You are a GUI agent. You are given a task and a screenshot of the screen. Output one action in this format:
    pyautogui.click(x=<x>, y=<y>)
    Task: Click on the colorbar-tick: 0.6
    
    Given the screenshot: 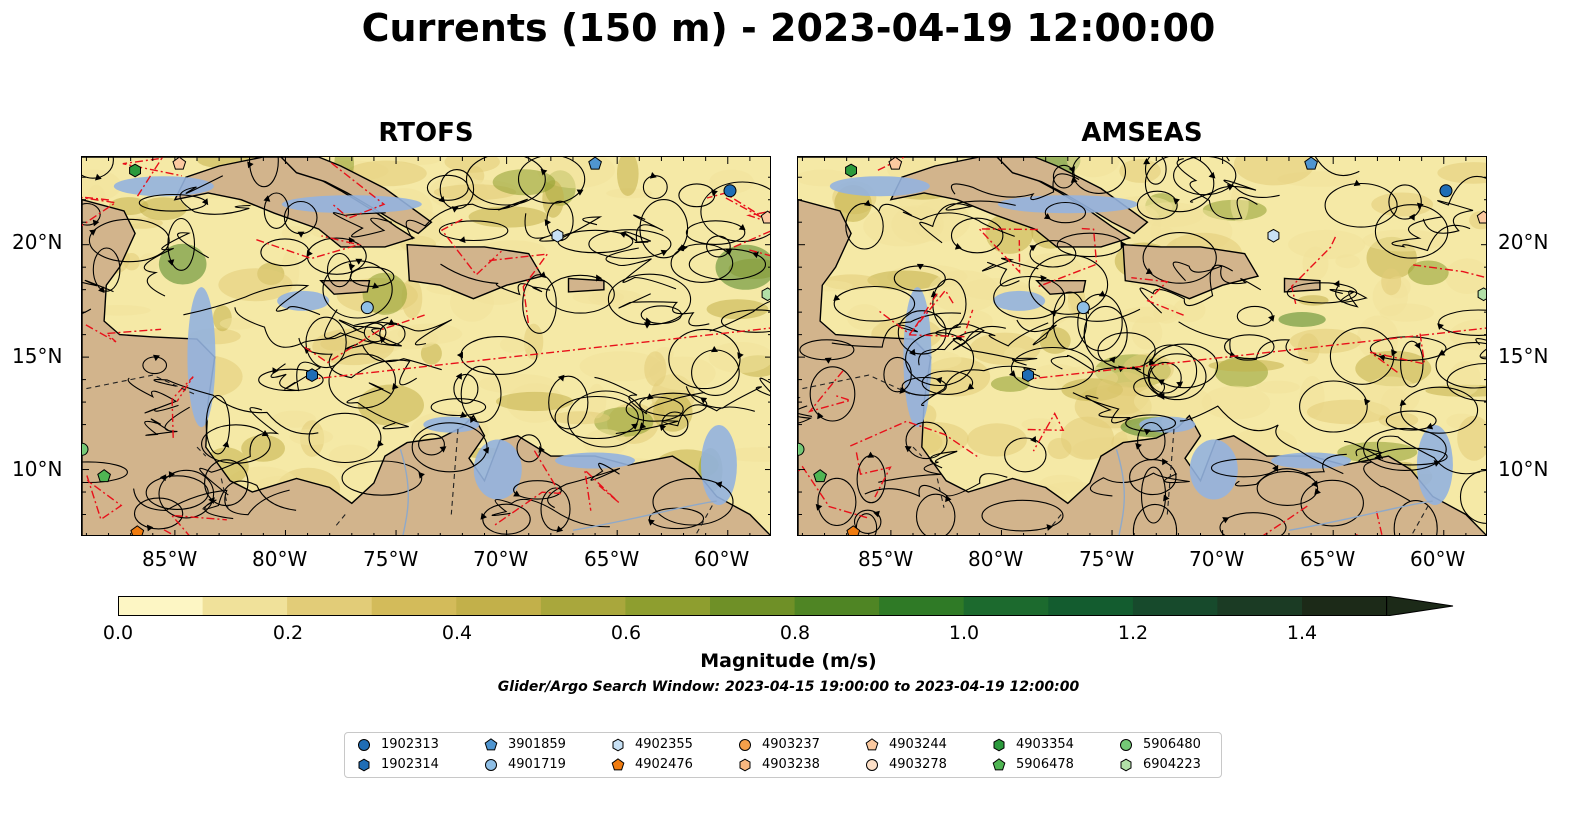 What is the action you would take?
    pyautogui.click(x=626, y=633)
    